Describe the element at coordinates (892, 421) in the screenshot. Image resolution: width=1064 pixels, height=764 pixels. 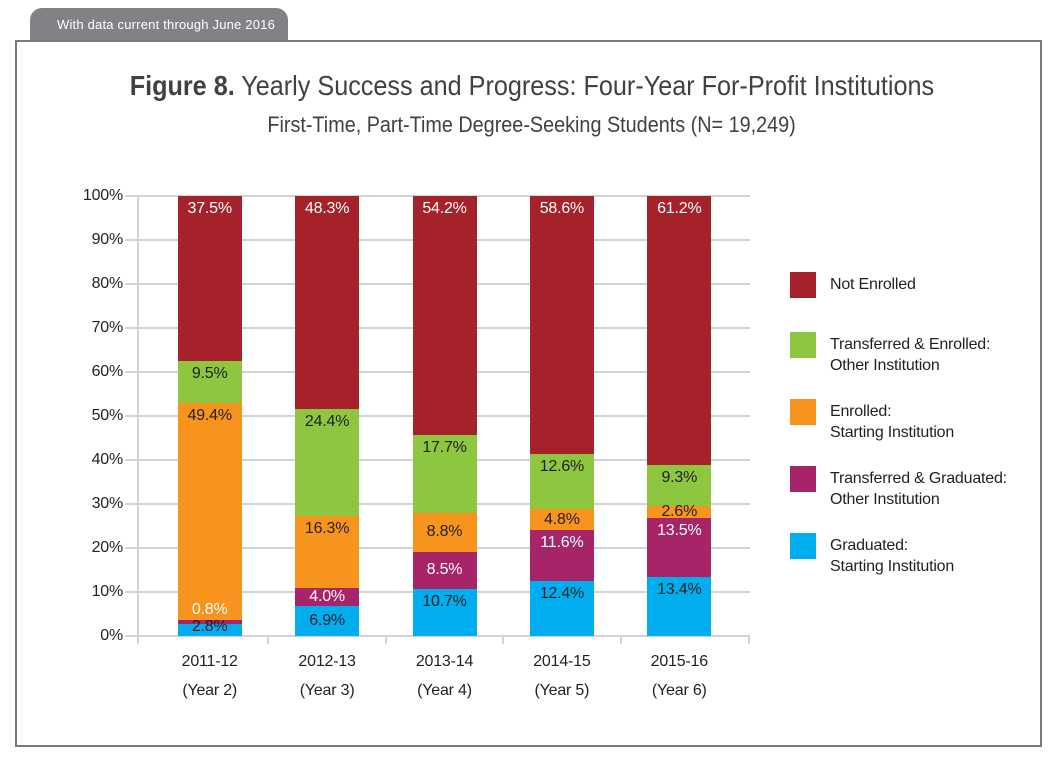
I see `legend-label: Enrolled: Starting Institution` at that location.